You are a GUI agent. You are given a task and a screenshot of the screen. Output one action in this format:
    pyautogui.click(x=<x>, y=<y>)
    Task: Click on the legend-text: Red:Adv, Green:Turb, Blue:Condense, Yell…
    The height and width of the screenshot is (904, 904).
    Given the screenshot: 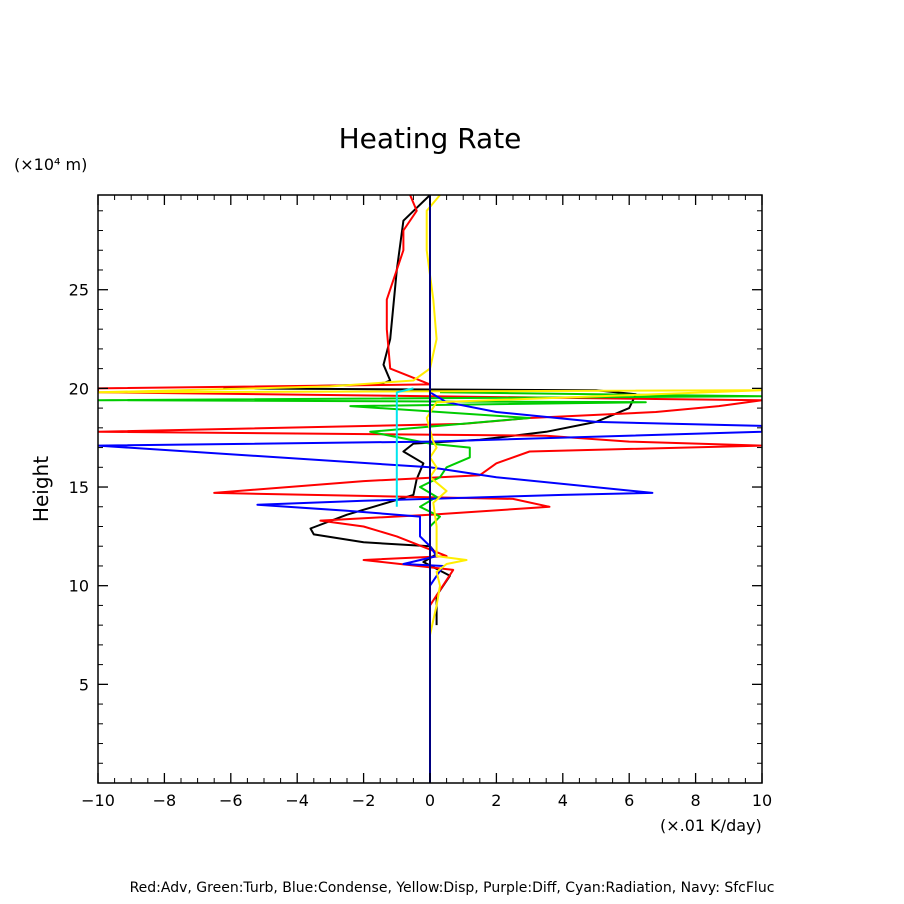 What is the action you would take?
    pyautogui.click(x=452, y=888)
    